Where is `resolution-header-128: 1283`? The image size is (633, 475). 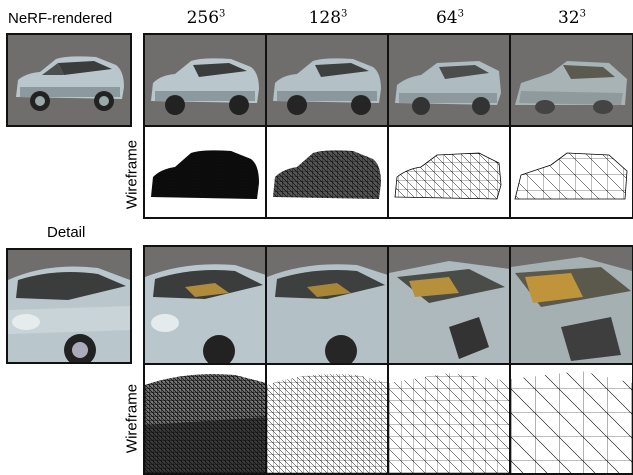
resolution-header-128: 1283 is located at coordinates (328, 18).